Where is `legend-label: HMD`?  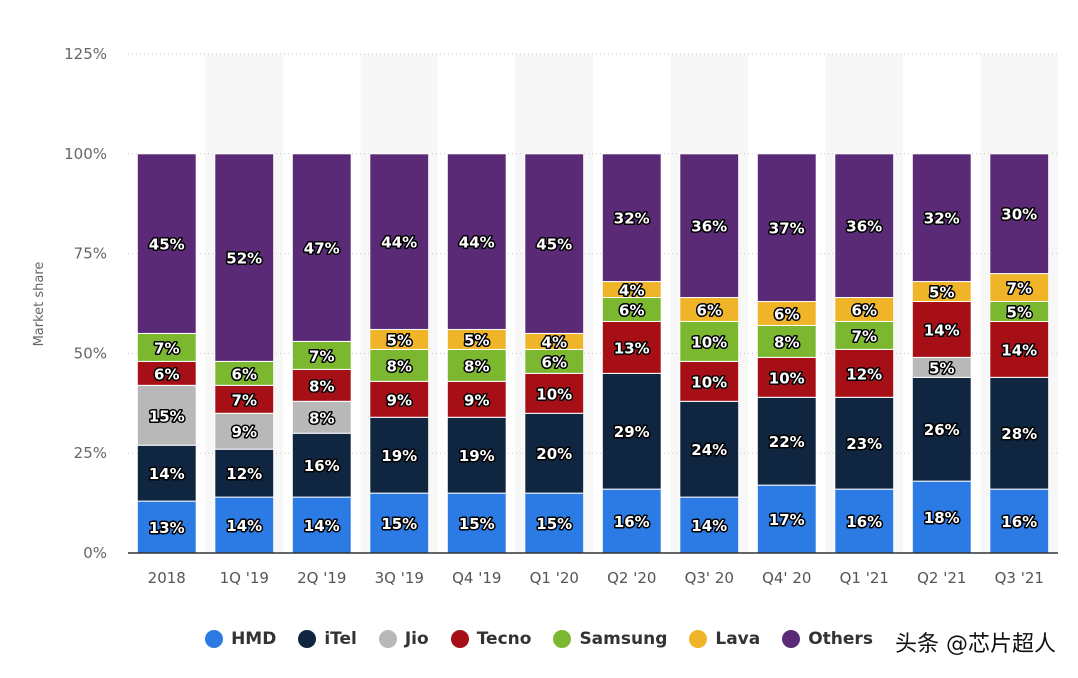
legend-label: HMD is located at coordinates (254, 639).